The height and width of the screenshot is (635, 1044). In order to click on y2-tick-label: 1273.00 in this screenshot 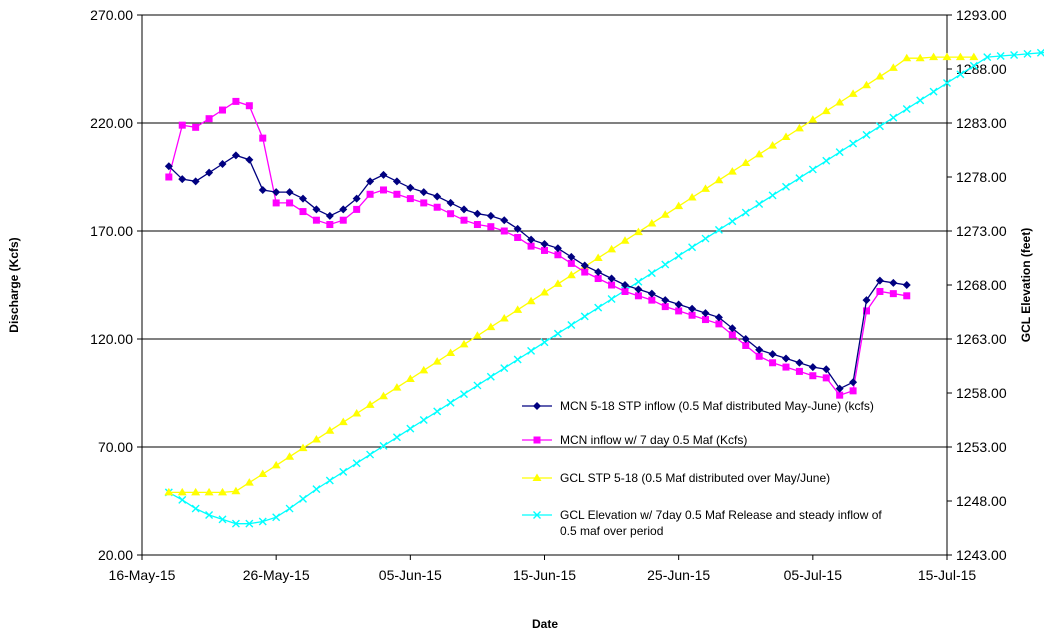, I will do `click(981, 231)`.